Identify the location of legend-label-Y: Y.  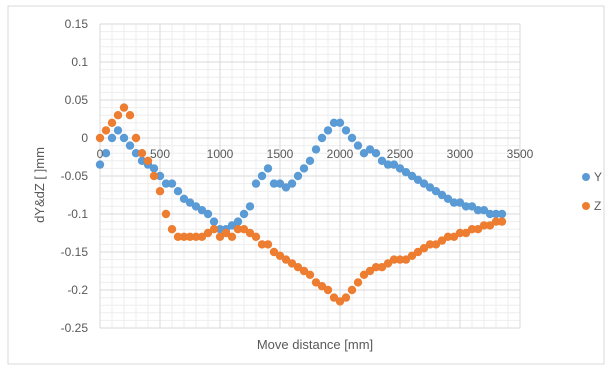
(598, 177).